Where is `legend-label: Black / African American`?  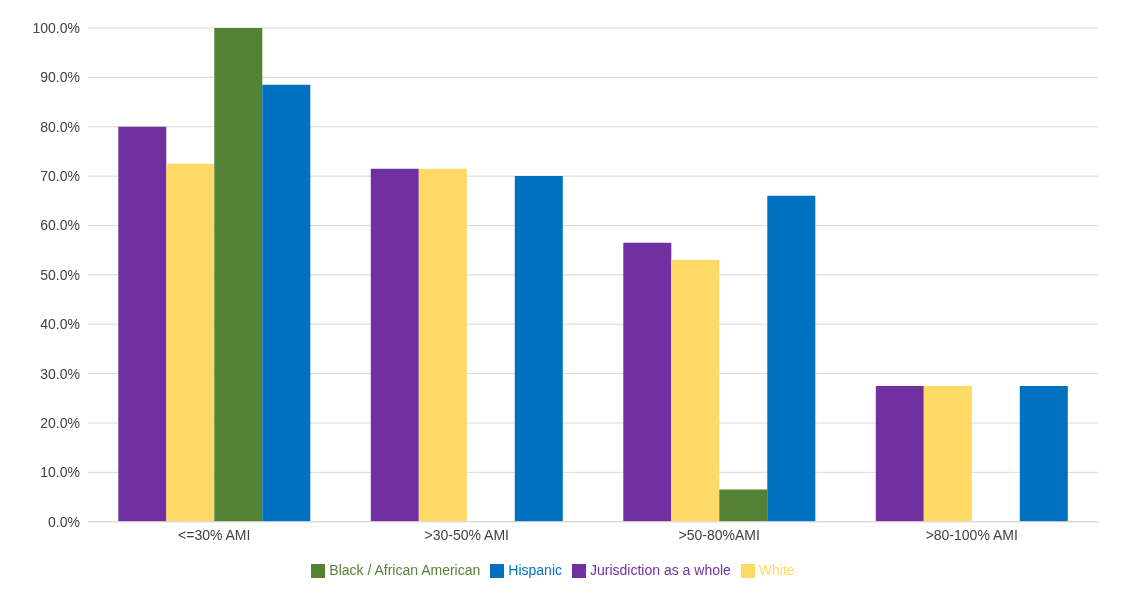
legend-label: Black / African American is located at coordinates (405, 569).